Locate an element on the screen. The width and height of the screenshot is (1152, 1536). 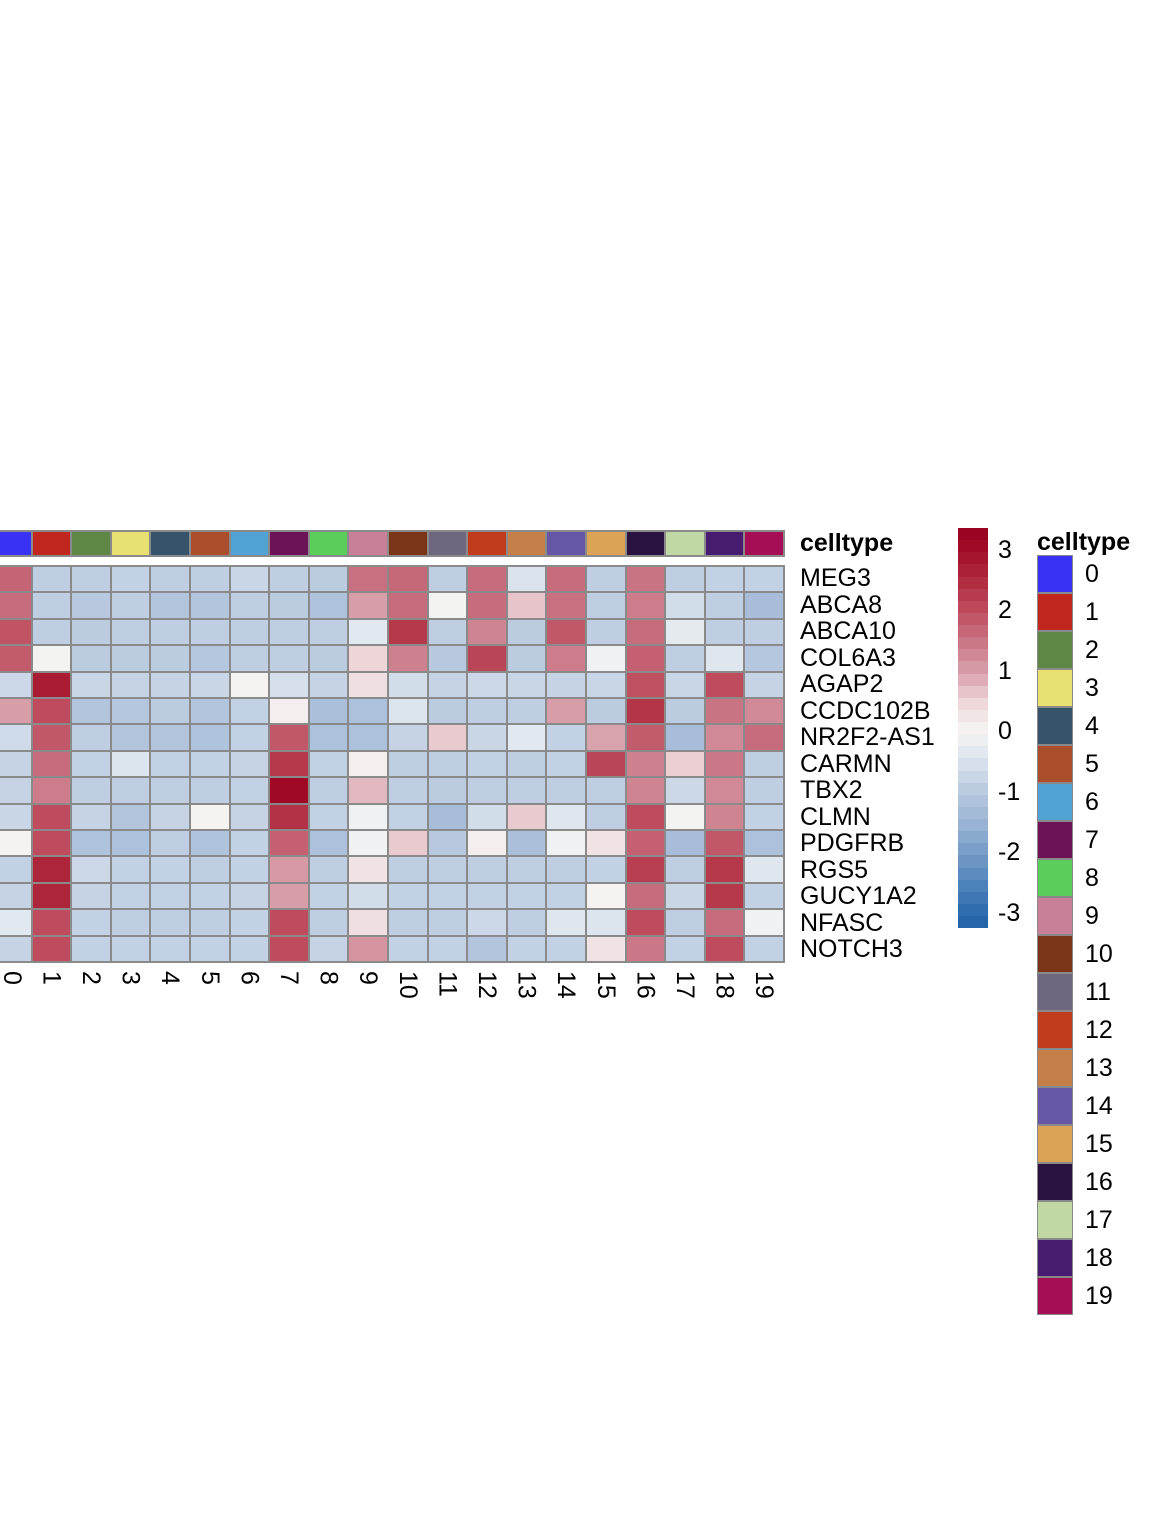
legend-title: celltype is located at coordinates (1084, 542).